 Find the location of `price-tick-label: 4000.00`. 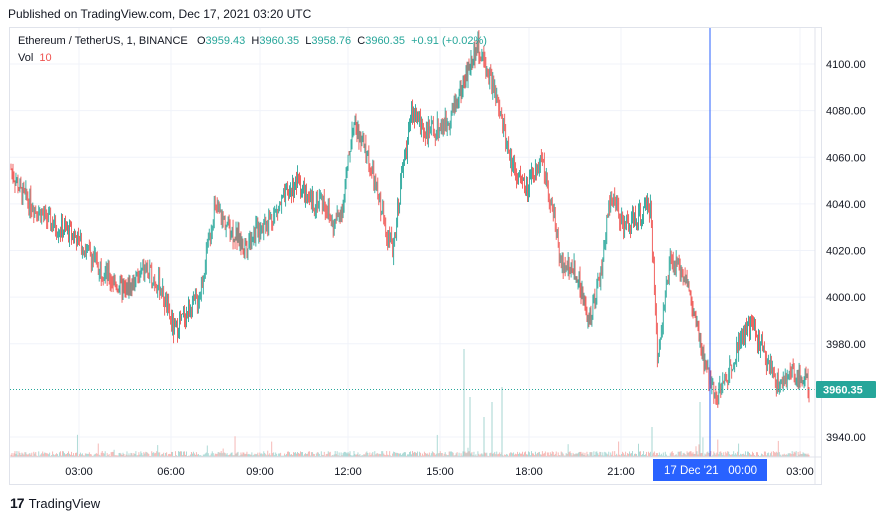

price-tick-label: 4000.00 is located at coordinates (846, 298).